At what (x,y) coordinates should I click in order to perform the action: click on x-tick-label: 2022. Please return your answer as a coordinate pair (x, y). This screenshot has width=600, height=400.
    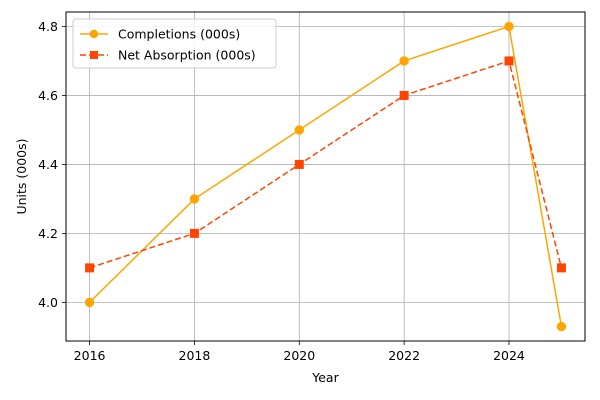
    Looking at the image, I should click on (404, 355).